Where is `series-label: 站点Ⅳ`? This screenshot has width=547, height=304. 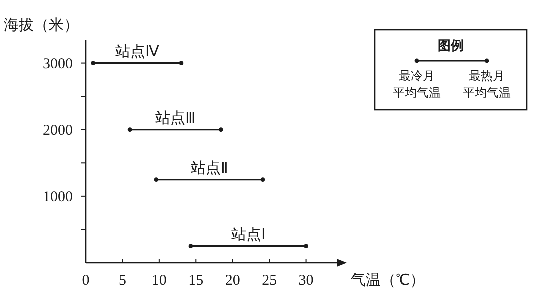
series-label: 站点Ⅳ is located at coordinates (137, 51).